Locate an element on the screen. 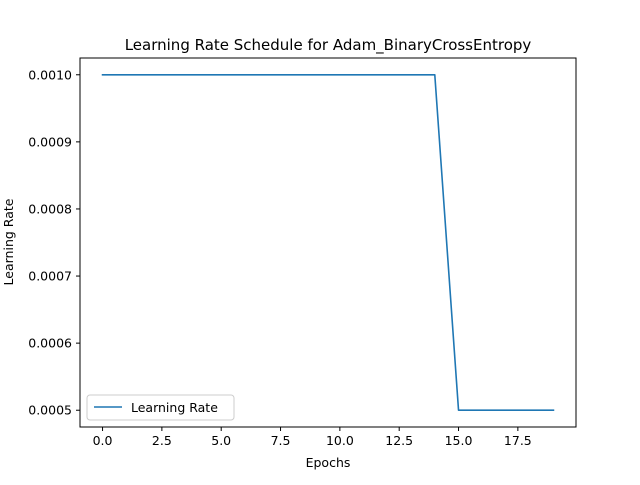 This screenshot has width=640, height=485. x-tick-label: 12.5 is located at coordinates (399, 440).